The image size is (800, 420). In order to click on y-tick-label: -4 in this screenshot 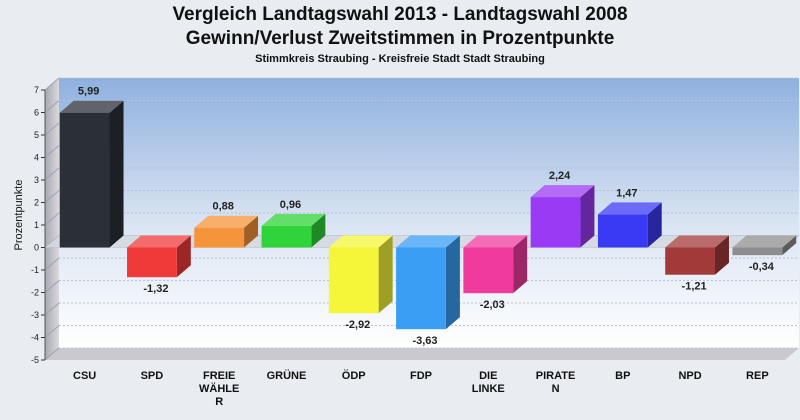, I will do `click(35, 338)`.